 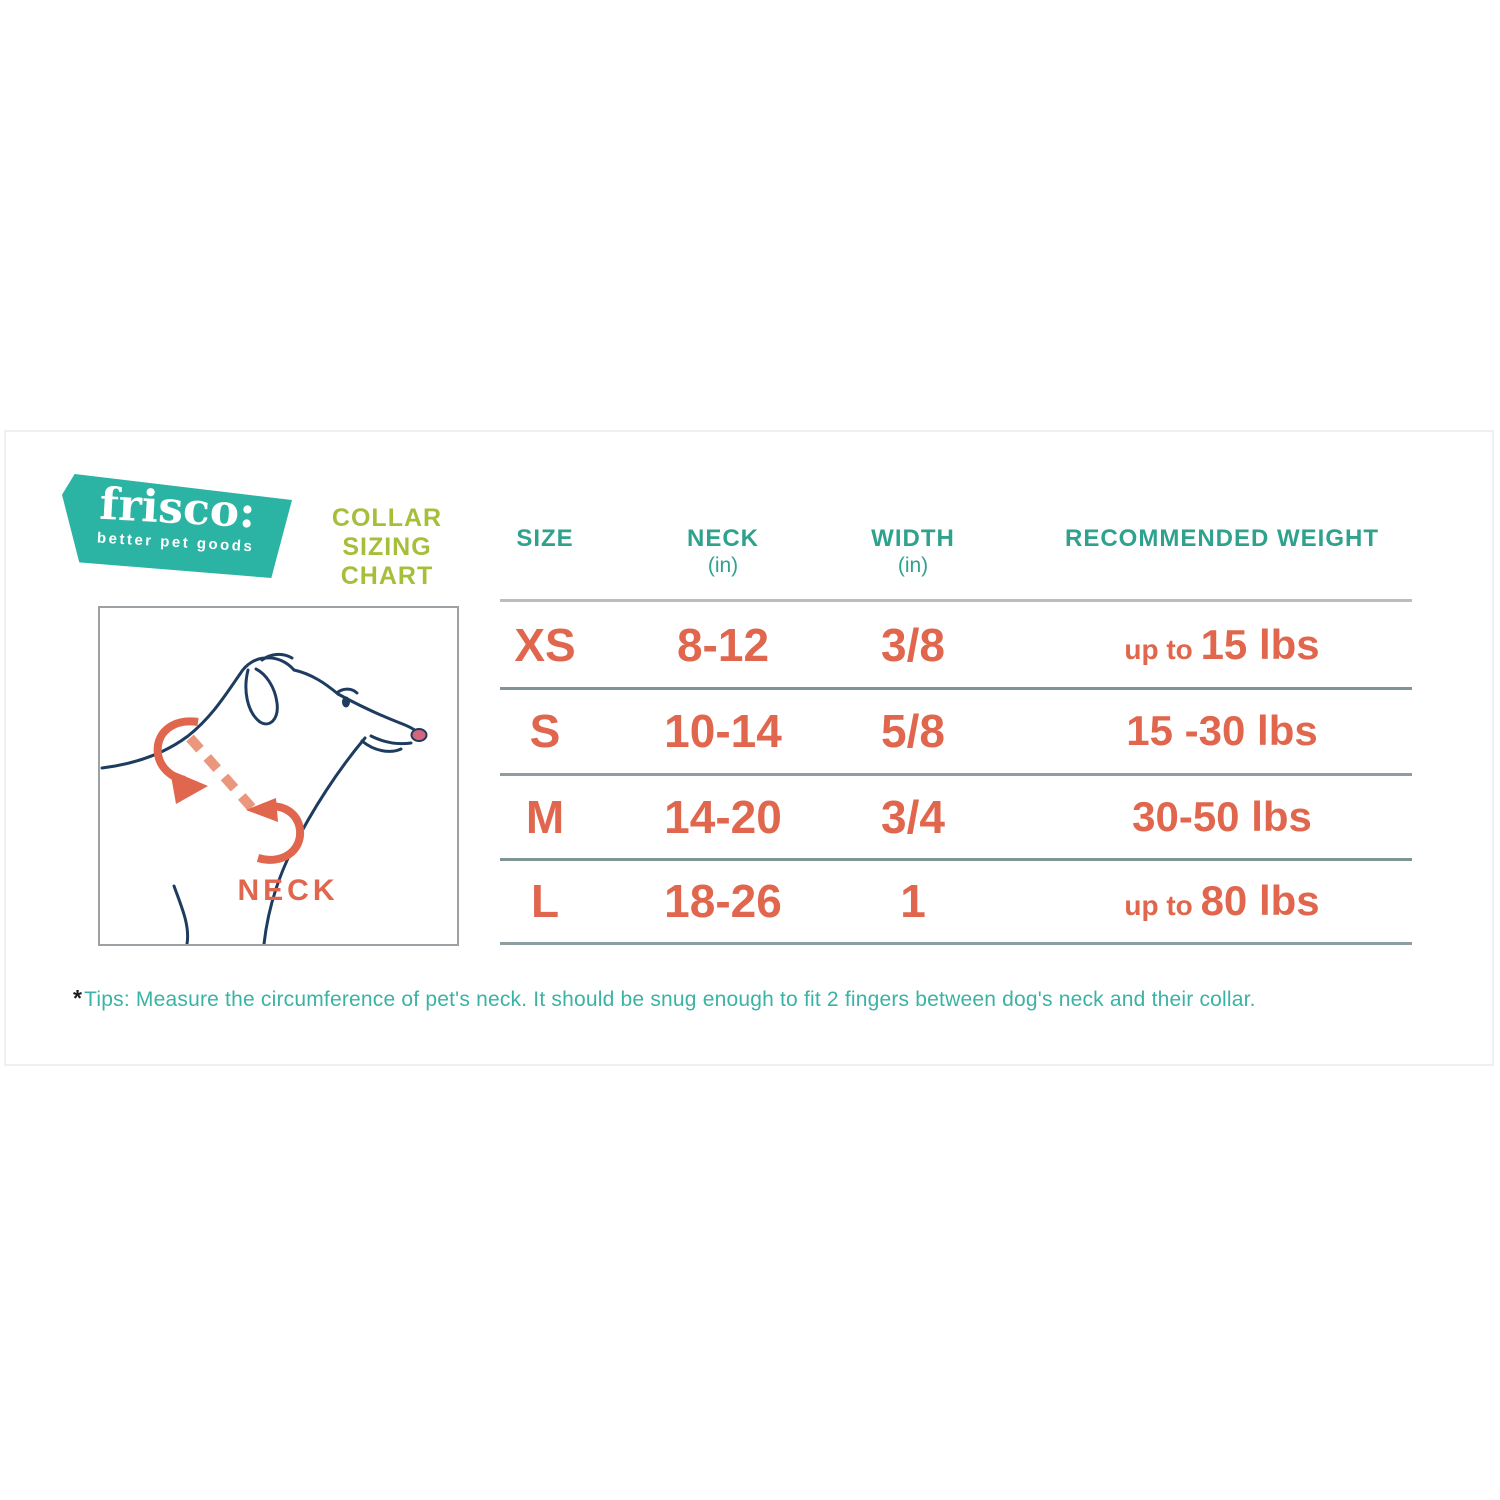 What do you see at coordinates (913, 901) in the screenshot?
I see `row-l-width: 1` at bounding box center [913, 901].